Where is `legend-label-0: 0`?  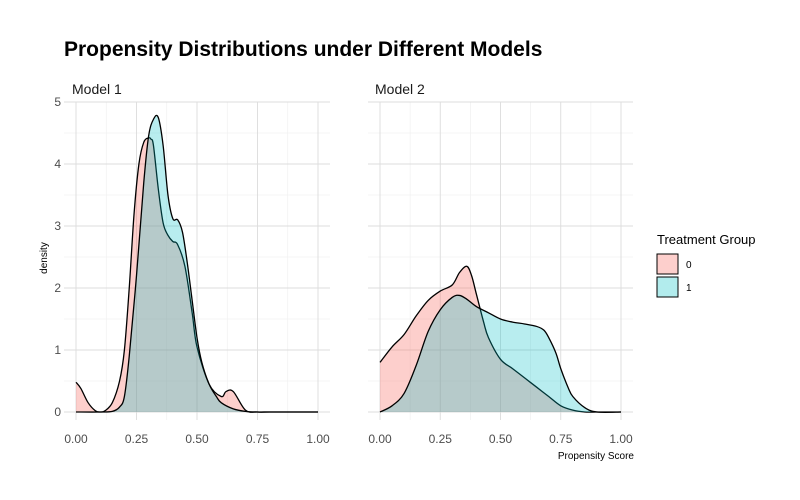 legend-label-0: 0 is located at coordinates (689, 265).